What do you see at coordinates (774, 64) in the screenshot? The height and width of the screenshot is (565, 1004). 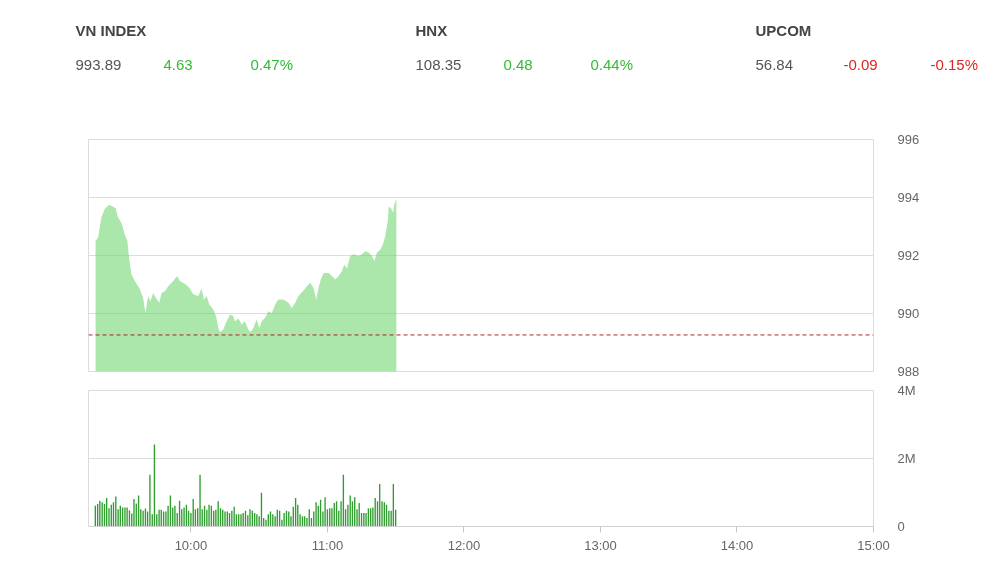 I see `text: 56.84` at bounding box center [774, 64].